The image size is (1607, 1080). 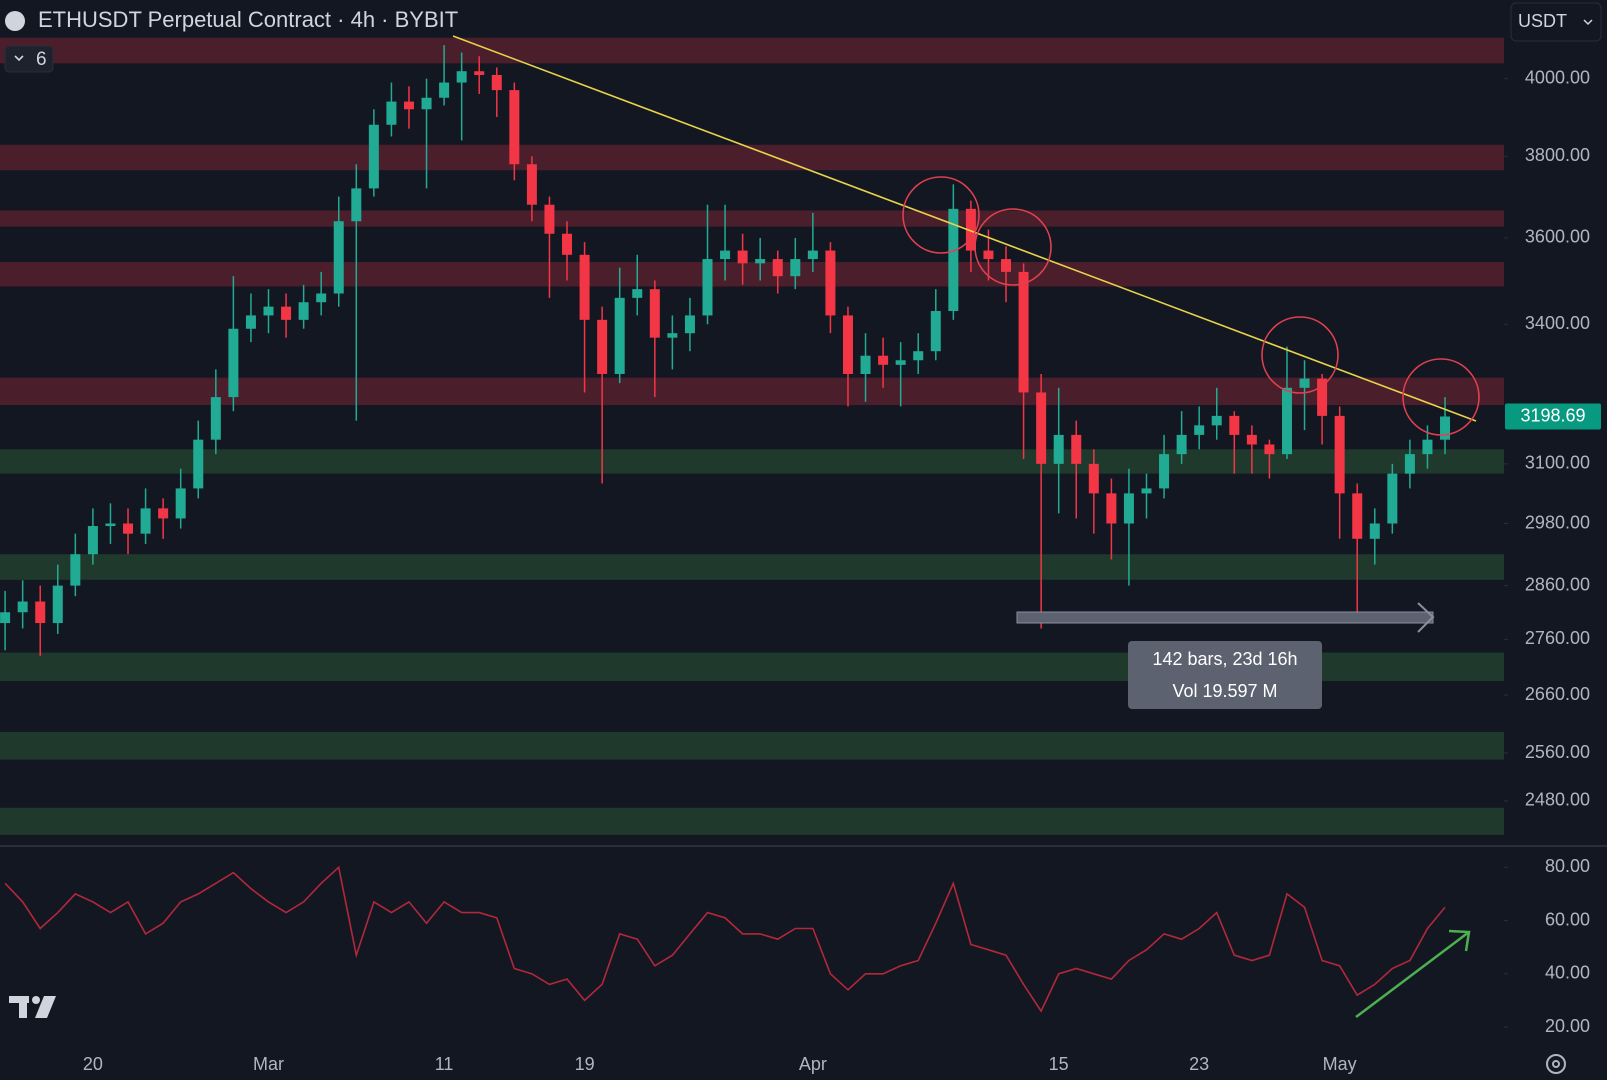 I want to click on price-tag-label: 3198.69, so click(x=1552, y=415).